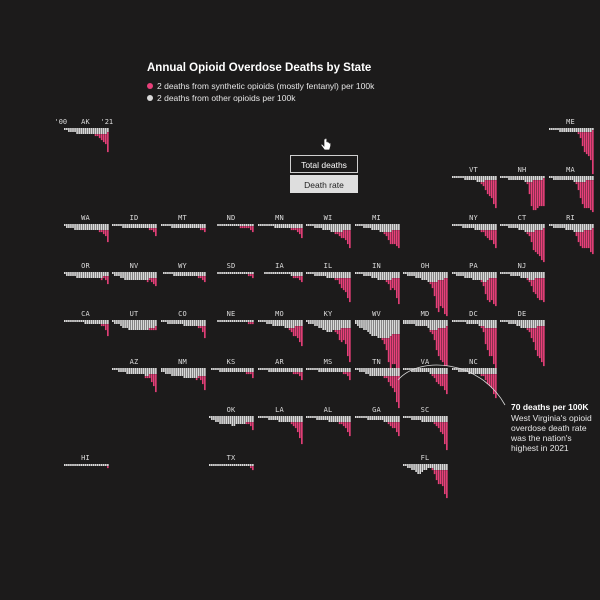 The width and height of the screenshot is (600, 600). Describe the element at coordinates (324, 184) in the screenshot. I see `toggle-death-rate-button: Death rate` at that location.